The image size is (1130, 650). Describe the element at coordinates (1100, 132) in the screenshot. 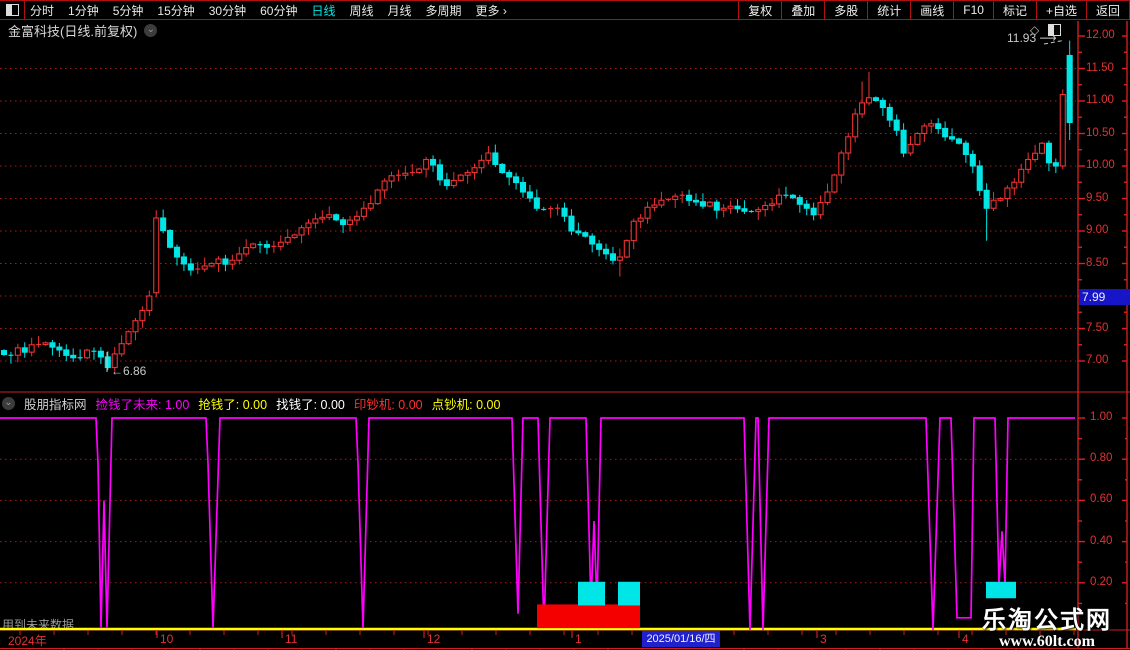

I see `price-axis-label: 10.50` at that location.